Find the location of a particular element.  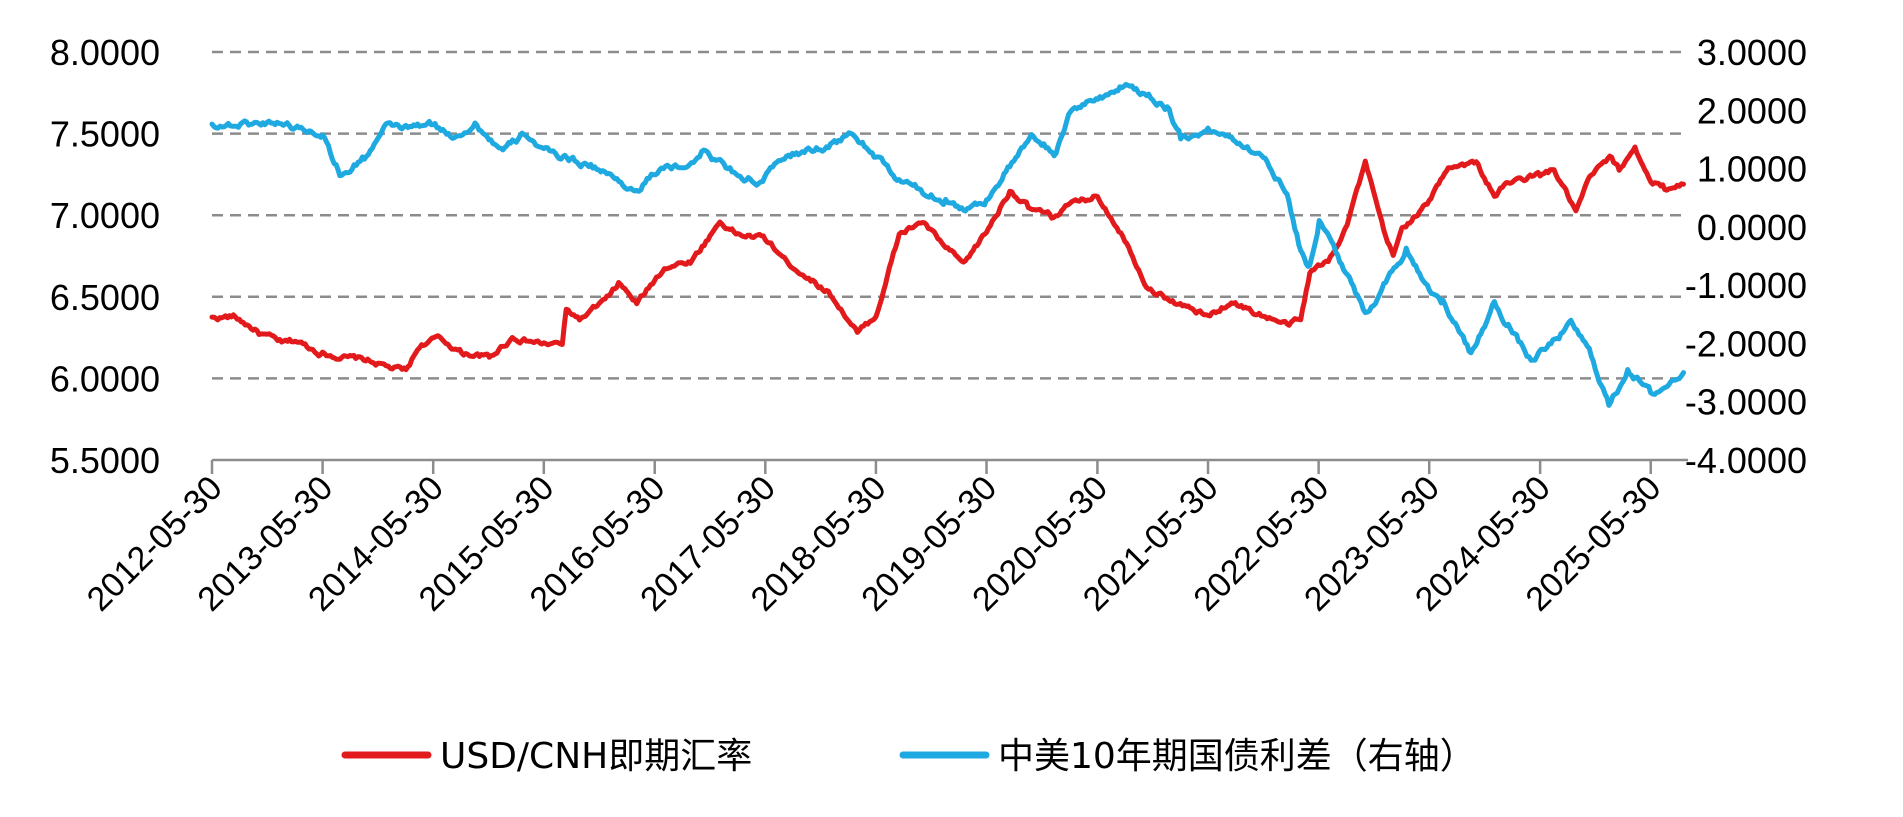

right-y-tick-label: 3.0000 is located at coordinates (1752, 52).